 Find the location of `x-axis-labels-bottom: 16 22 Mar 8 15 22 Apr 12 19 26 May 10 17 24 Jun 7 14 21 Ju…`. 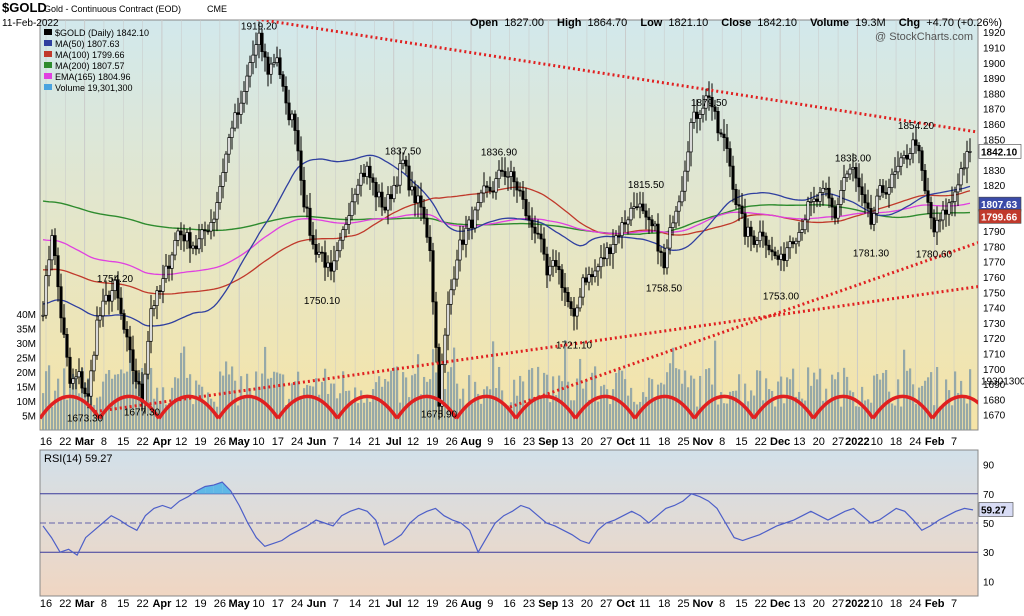

x-axis-labels-bottom: 16 22 Mar 8 15 22 Apr 12 19 26 May 10 17 24 Jun 7 14 21 Ju… is located at coordinates (498, 604).